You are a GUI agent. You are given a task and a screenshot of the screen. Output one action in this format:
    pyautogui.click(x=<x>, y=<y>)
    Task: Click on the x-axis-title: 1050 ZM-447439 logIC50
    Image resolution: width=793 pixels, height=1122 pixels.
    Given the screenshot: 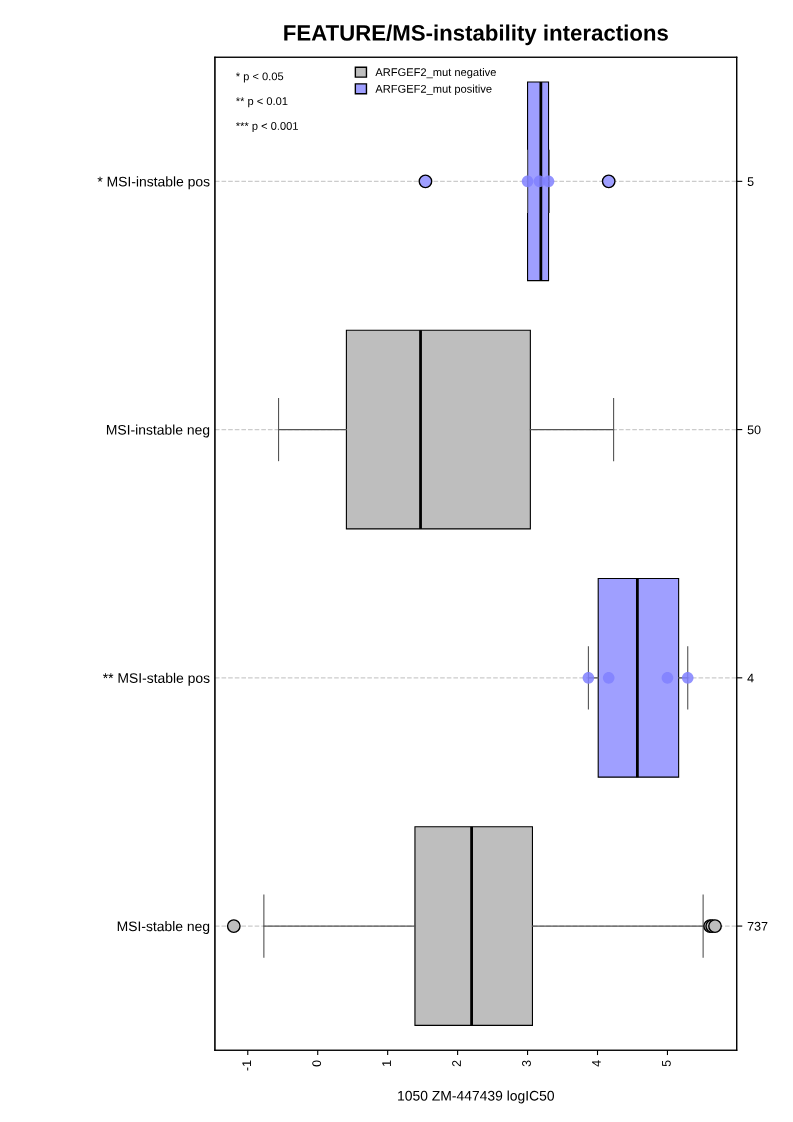 What is the action you would take?
    pyautogui.click(x=476, y=1097)
    